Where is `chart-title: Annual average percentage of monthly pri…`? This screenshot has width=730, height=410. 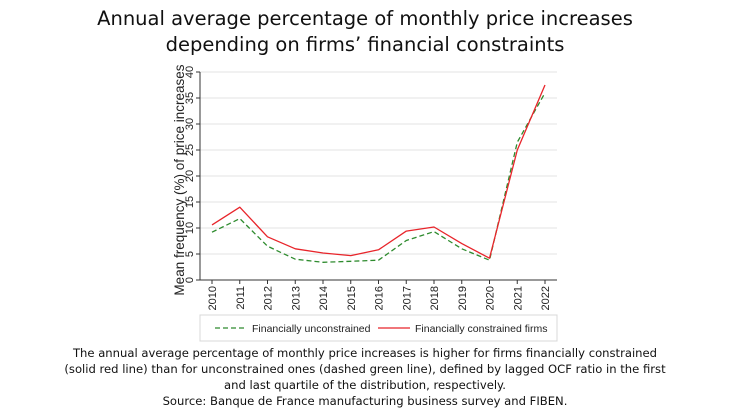 chart-title: Annual average percentage of monthly pri… is located at coordinates (365, 32).